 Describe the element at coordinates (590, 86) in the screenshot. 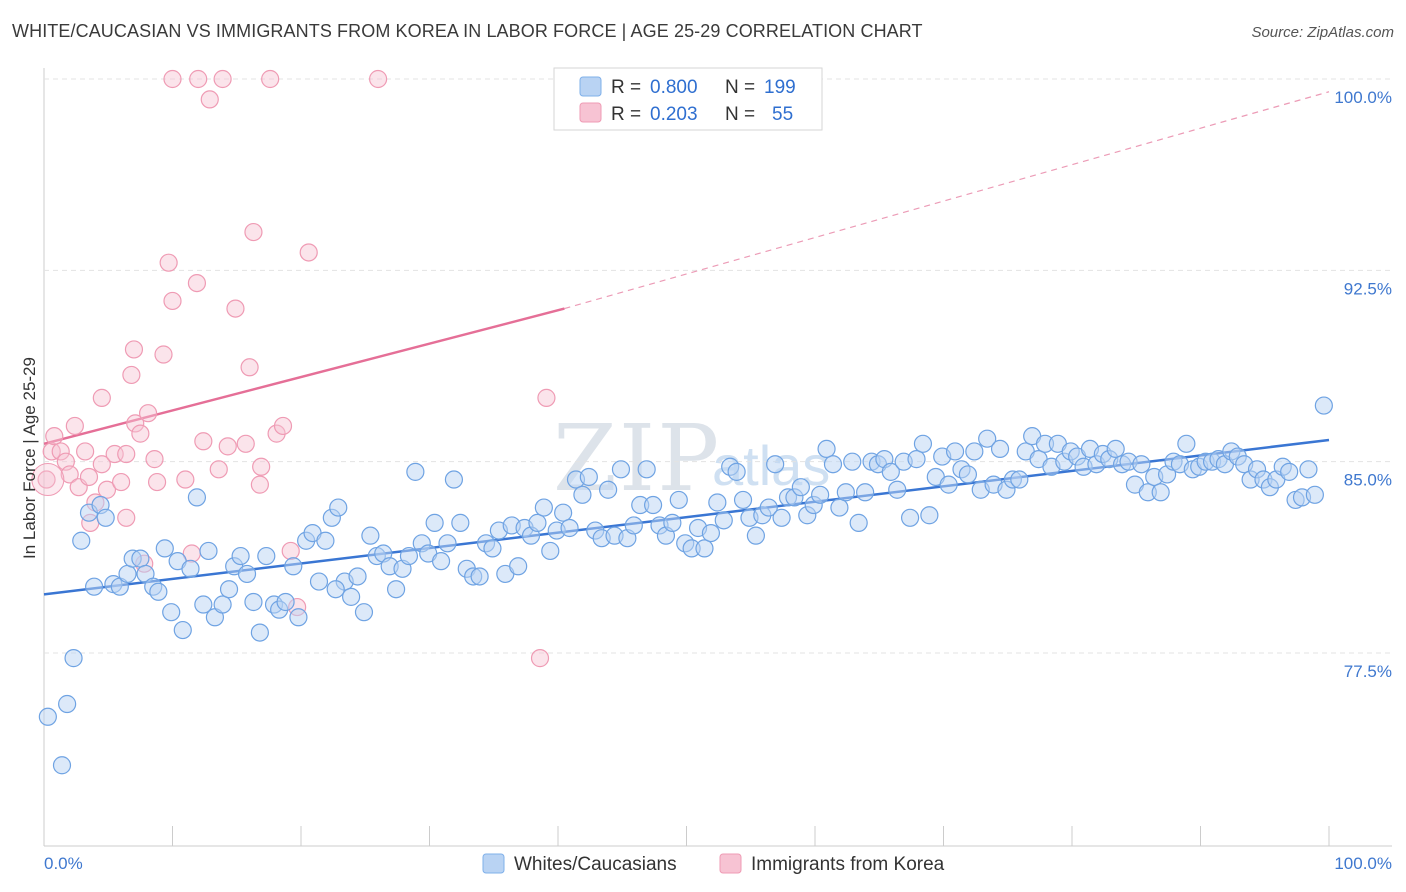

I see `legend-swatch-whites` at that location.